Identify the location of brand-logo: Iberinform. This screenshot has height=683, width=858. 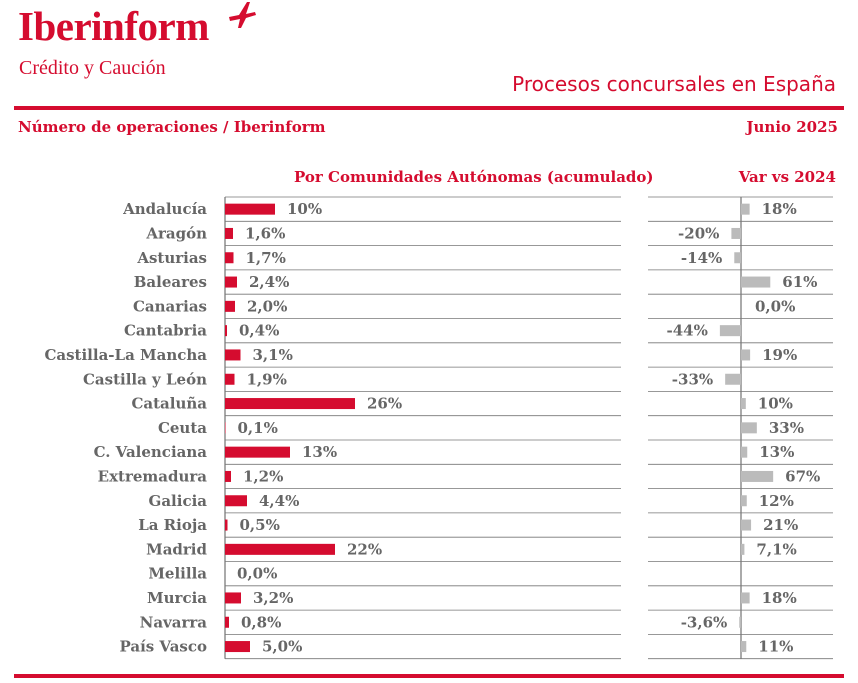
(113, 26).